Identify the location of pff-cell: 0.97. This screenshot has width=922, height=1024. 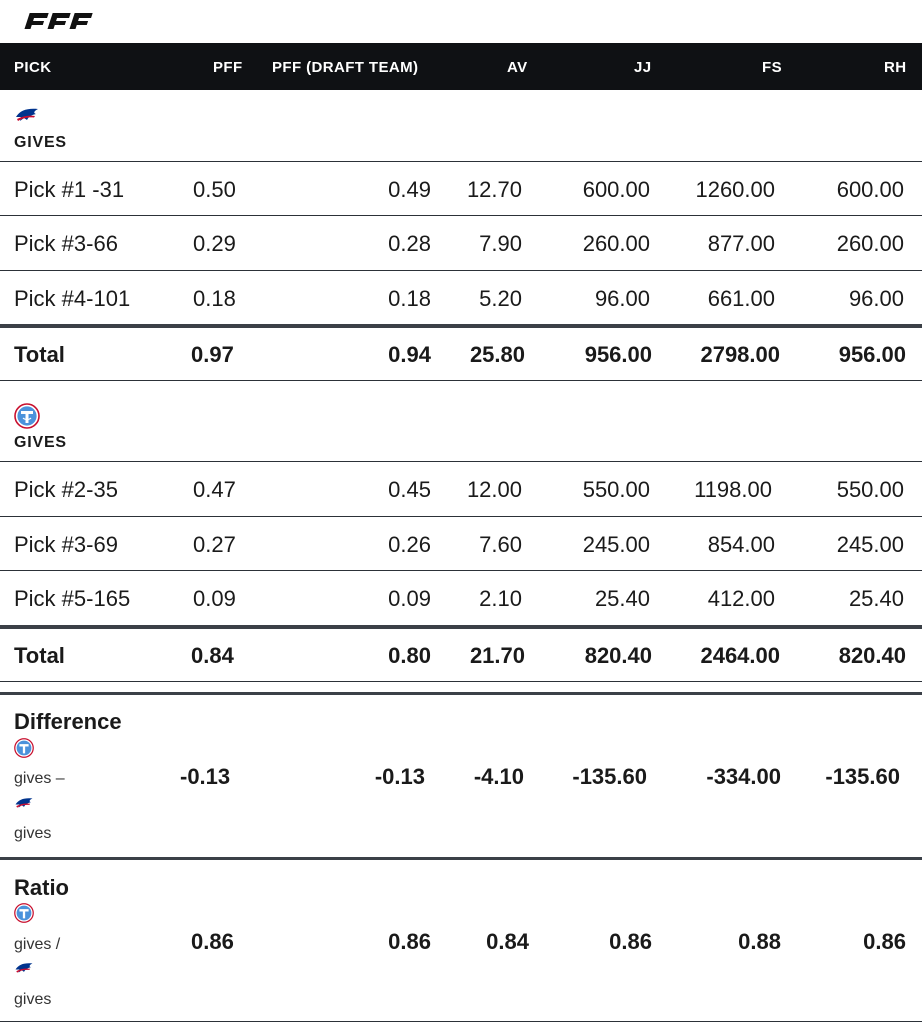
(212, 354).